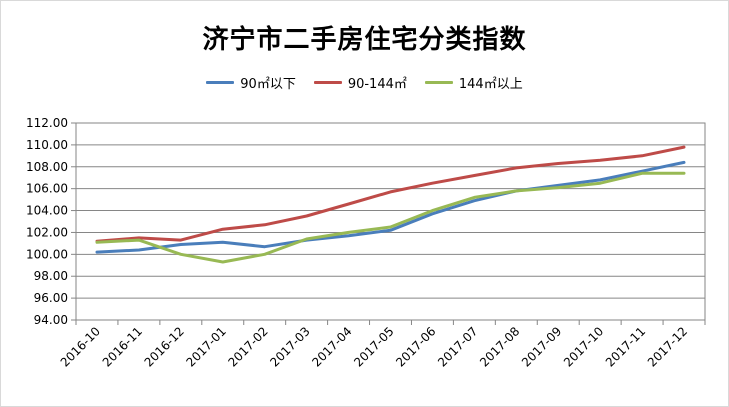  Describe the element at coordinates (47, 232) in the screenshot. I see `y-tick-label-4: 102.00` at that location.